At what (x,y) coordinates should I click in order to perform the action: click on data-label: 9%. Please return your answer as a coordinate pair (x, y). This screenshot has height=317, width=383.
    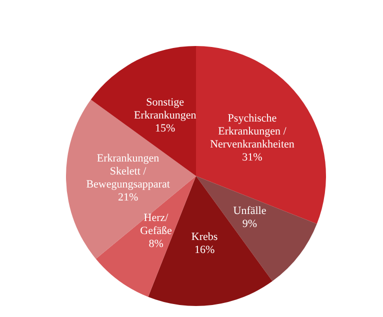
    Looking at the image, I should click on (250, 224).